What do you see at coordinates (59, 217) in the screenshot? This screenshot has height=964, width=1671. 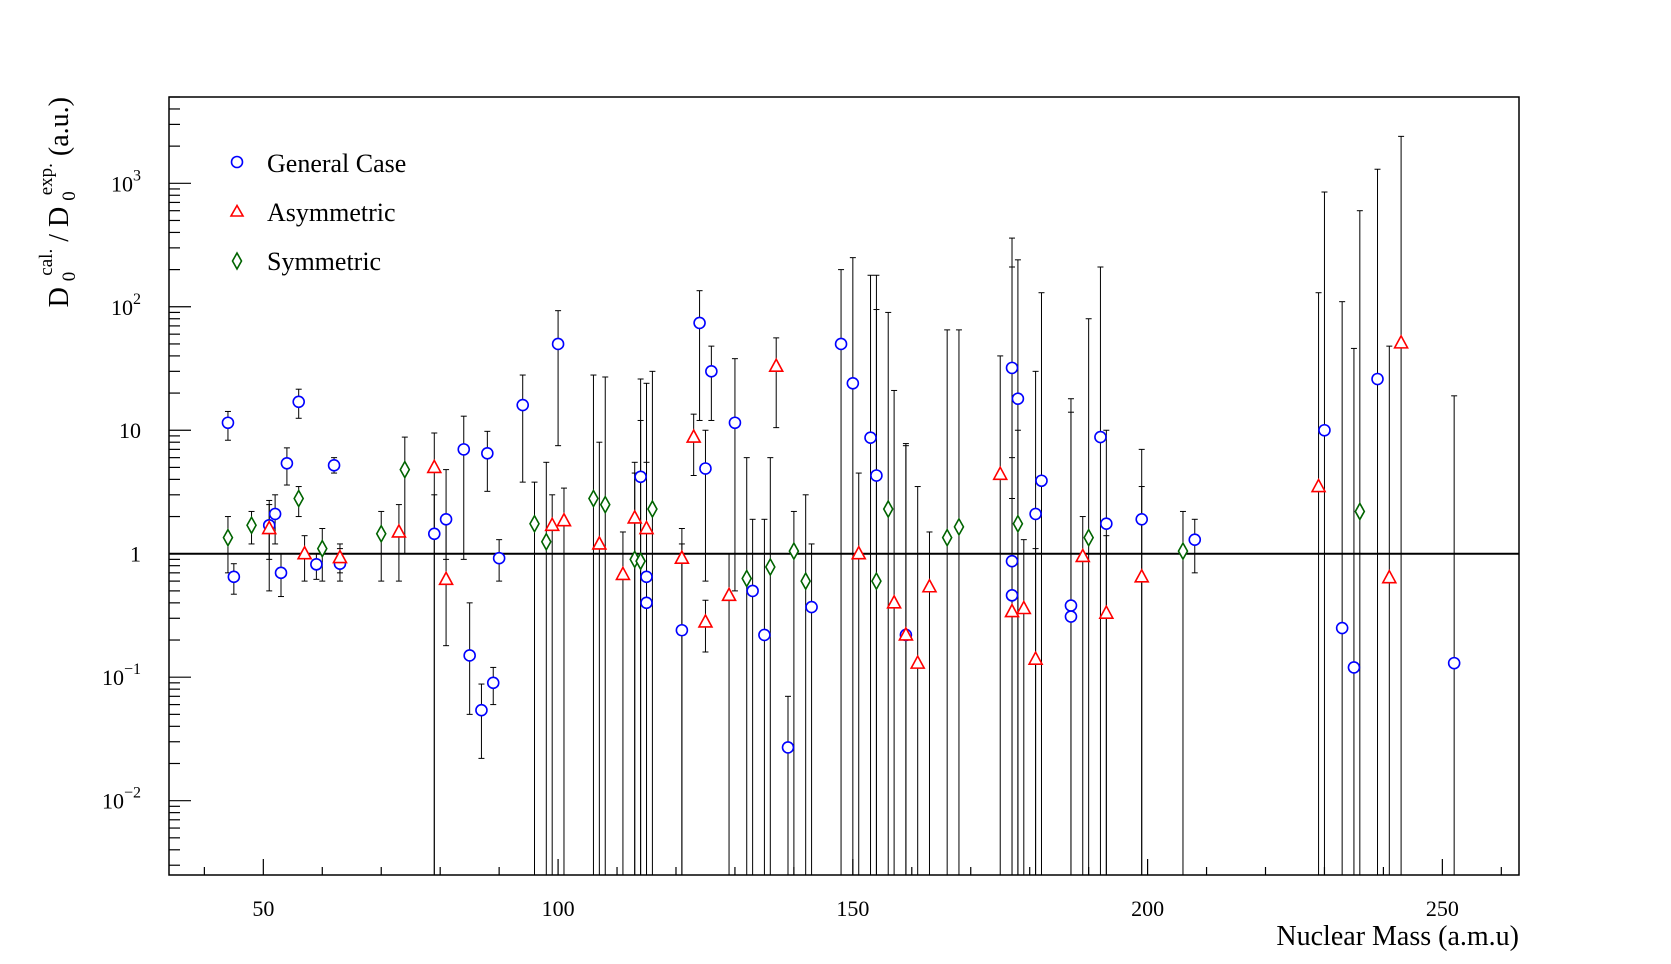 I see `y-title-base-den: D` at bounding box center [59, 217].